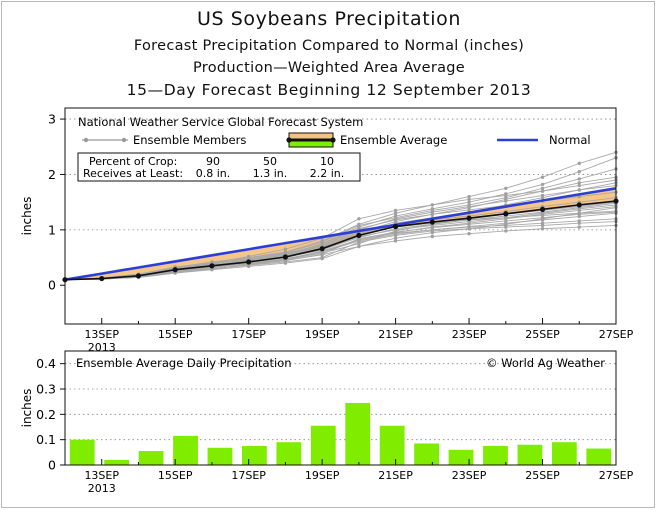  Describe the element at coordinates (213, 173) in the screenshot. I see `crop-amount-90: 0.8 in.` at that location.